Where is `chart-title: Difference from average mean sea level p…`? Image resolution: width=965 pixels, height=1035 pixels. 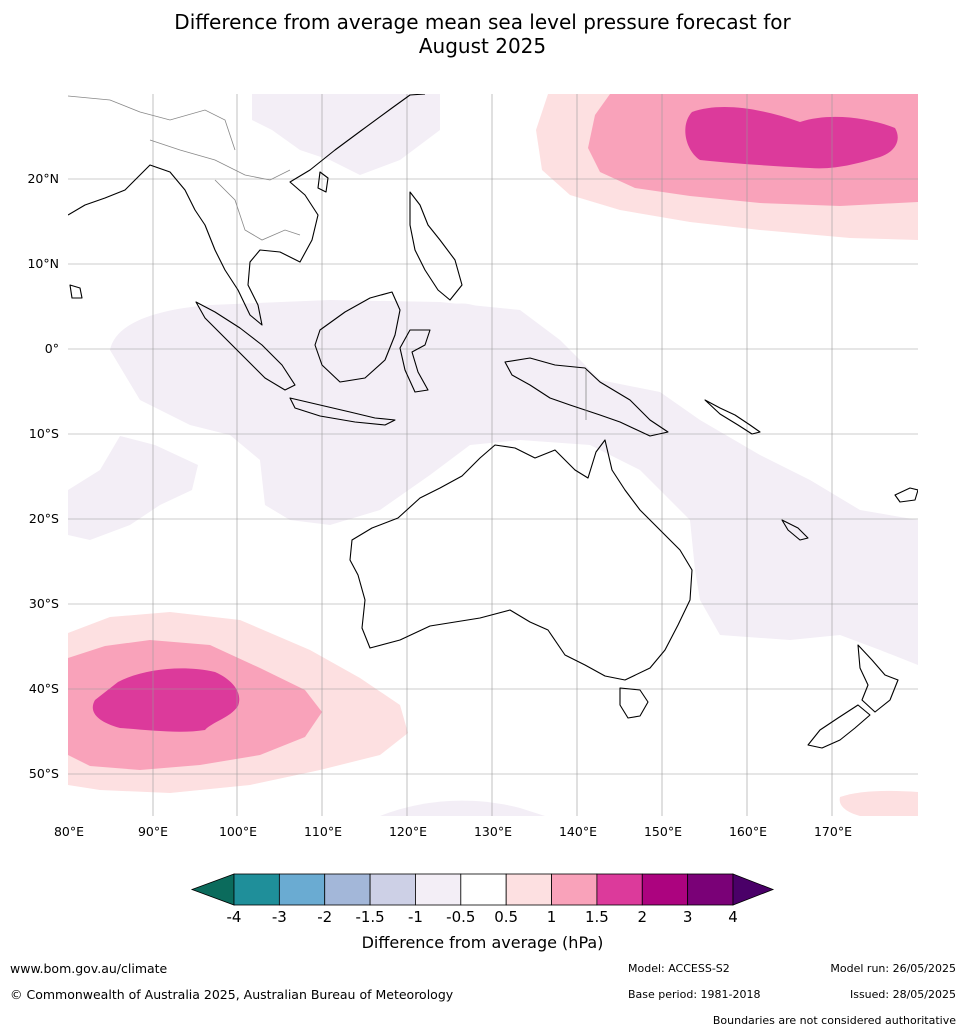
chart-title: Difference from average mean sea level p… is located at coordinates (482, 34).